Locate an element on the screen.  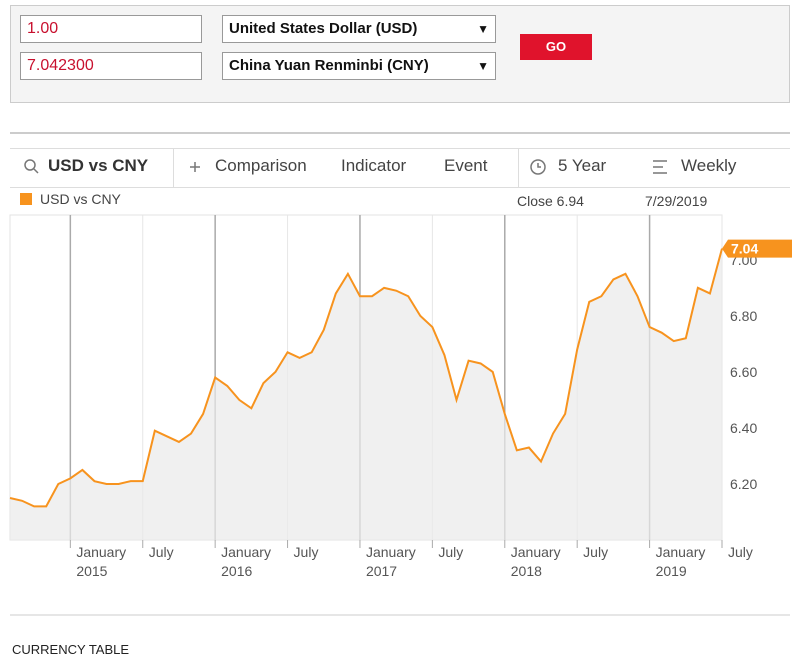
legend-label: USD vs CNY is located at coordinates (80, 199).